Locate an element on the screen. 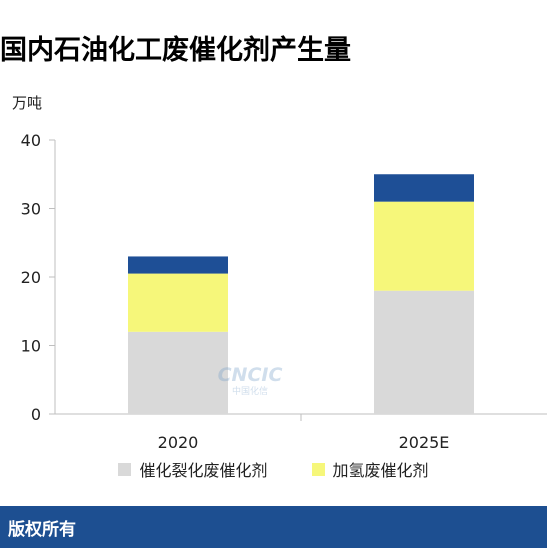  y-tick-label: 20 is located at coordinates (31, 277).